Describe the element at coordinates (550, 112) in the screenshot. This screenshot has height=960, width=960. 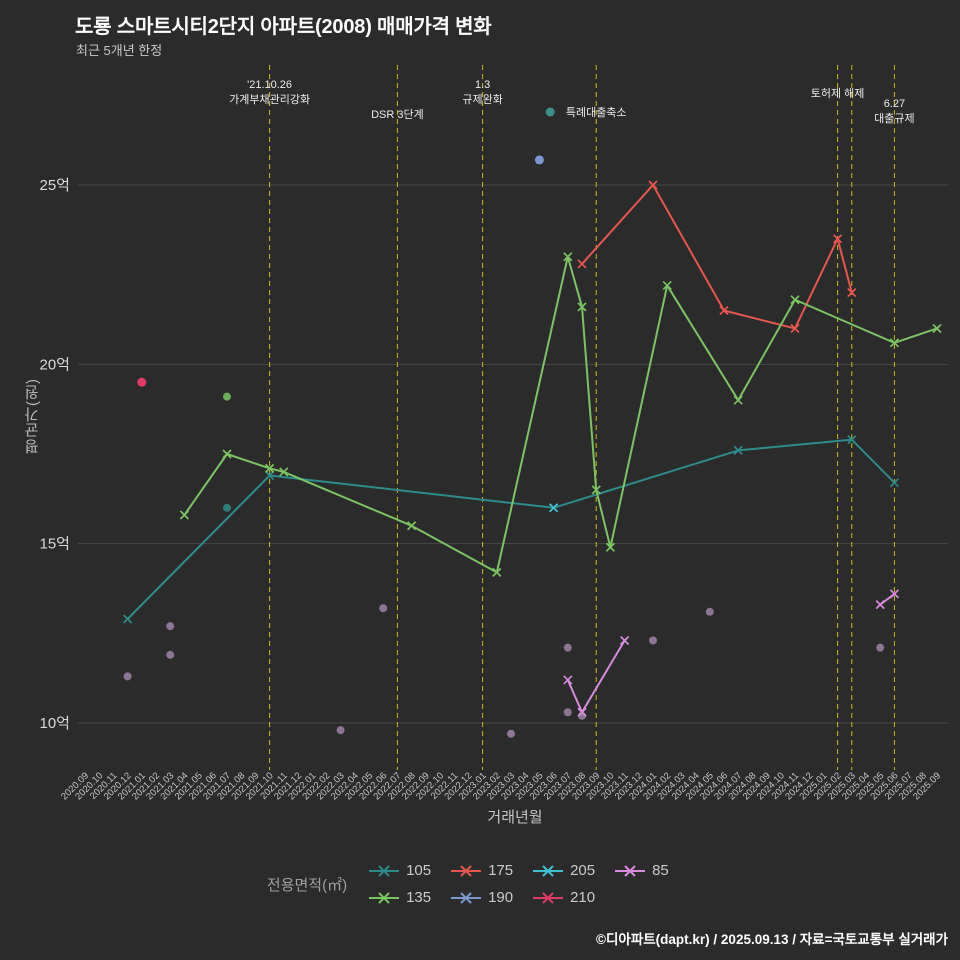
I see `event-bullet-dot` at that location.